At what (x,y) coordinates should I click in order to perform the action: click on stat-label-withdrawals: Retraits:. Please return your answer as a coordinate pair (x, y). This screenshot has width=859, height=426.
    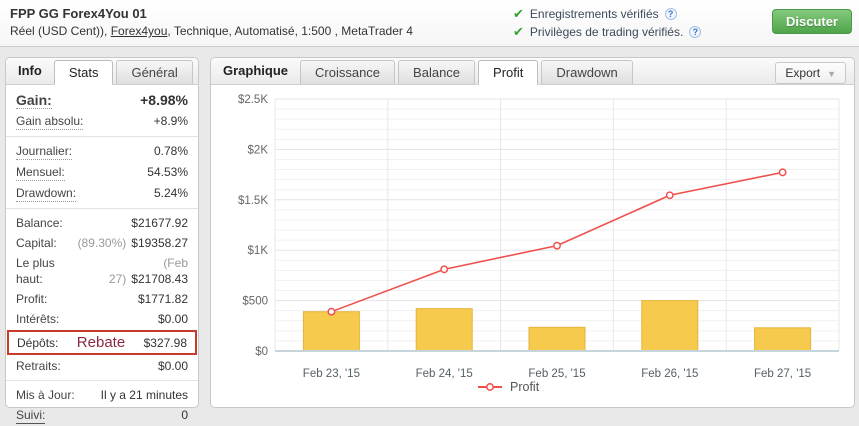
    Looking at the image, I should click on (38, 366).